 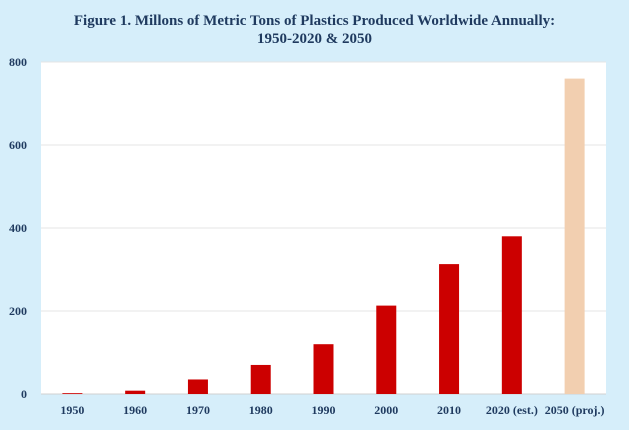 I want to click on y-tick-label-0: 0, so click(x=24, y=394).